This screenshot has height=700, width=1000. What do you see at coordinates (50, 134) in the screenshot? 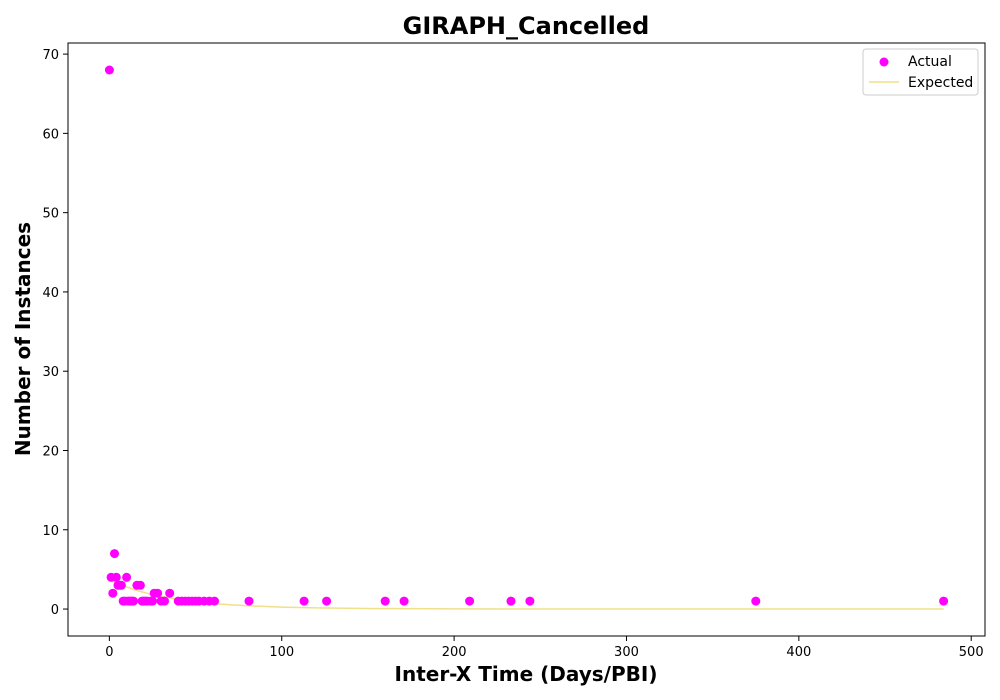
I see `y-tick-label: 60` at bounding box center [50, 134].